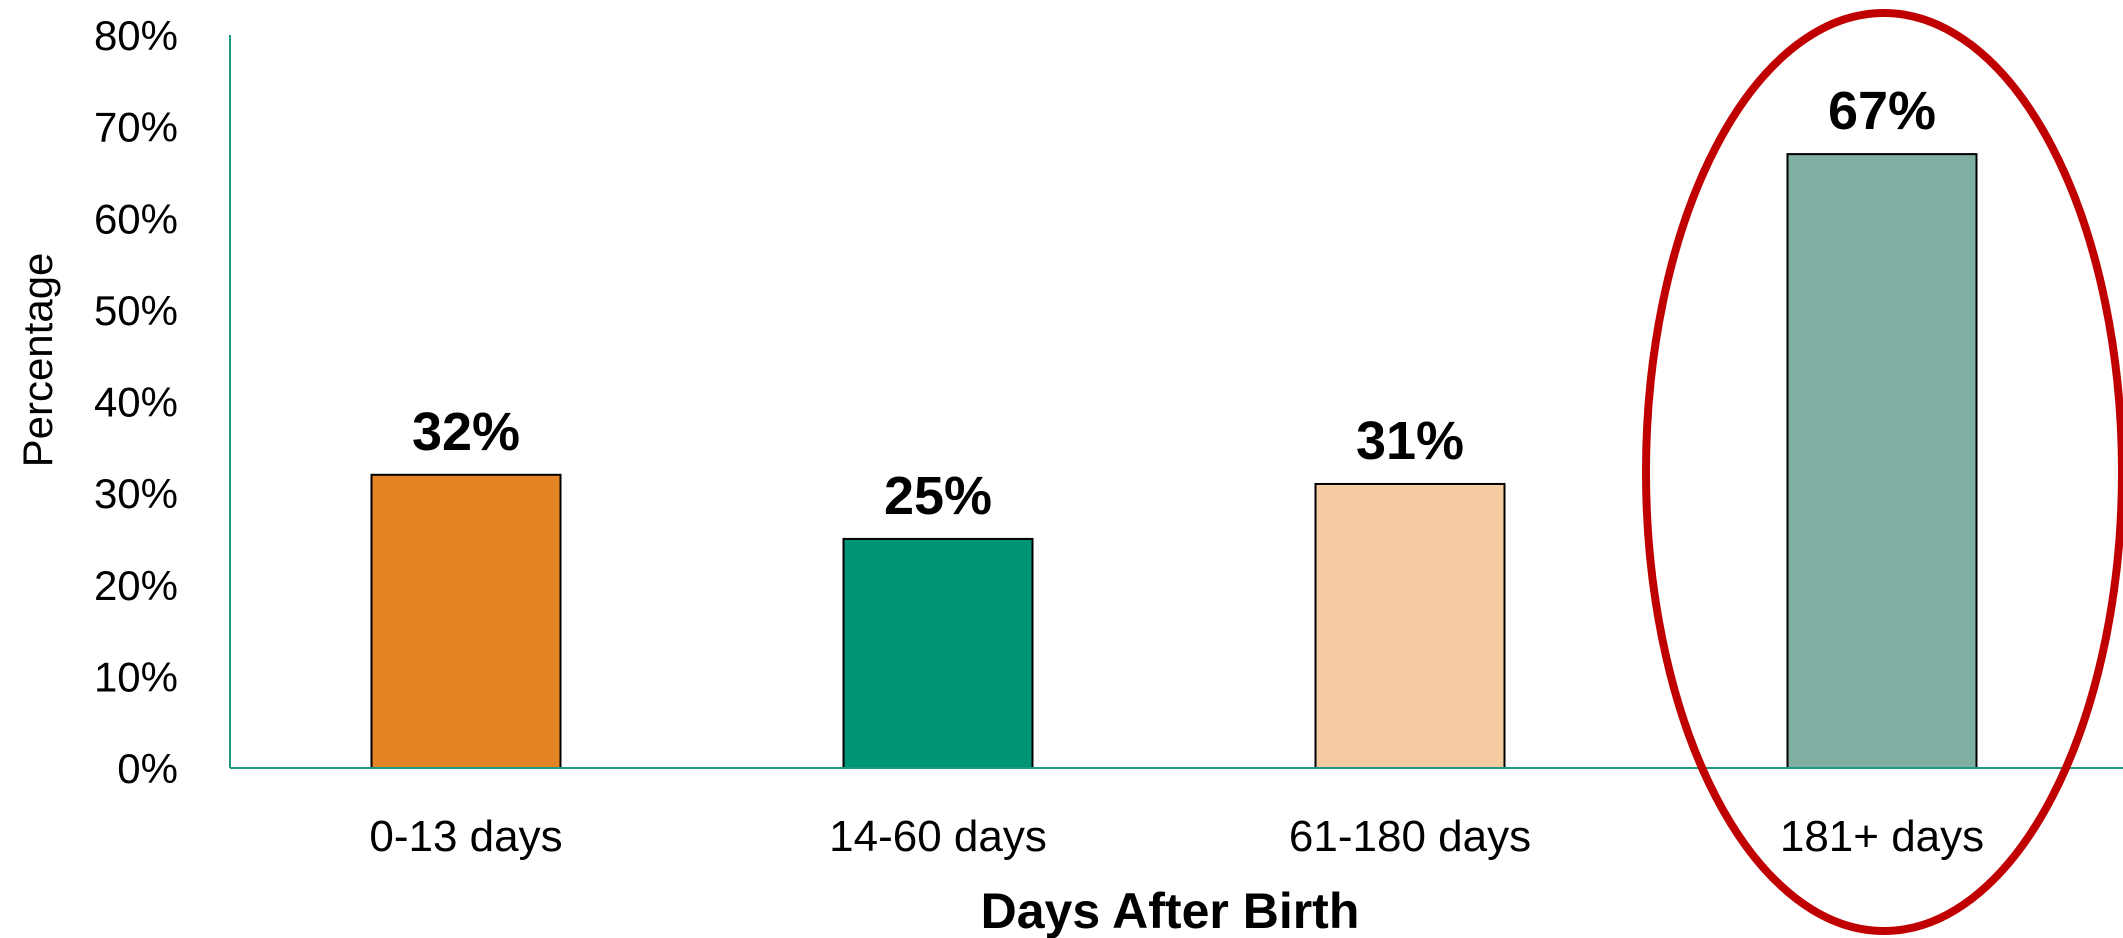 The width and height of the screenshot is (2123, 938). I want to click on y-axis-ticks: 0% 10% 20% 30% 40% 50% 60% 70% 80%, so click(136, 402).